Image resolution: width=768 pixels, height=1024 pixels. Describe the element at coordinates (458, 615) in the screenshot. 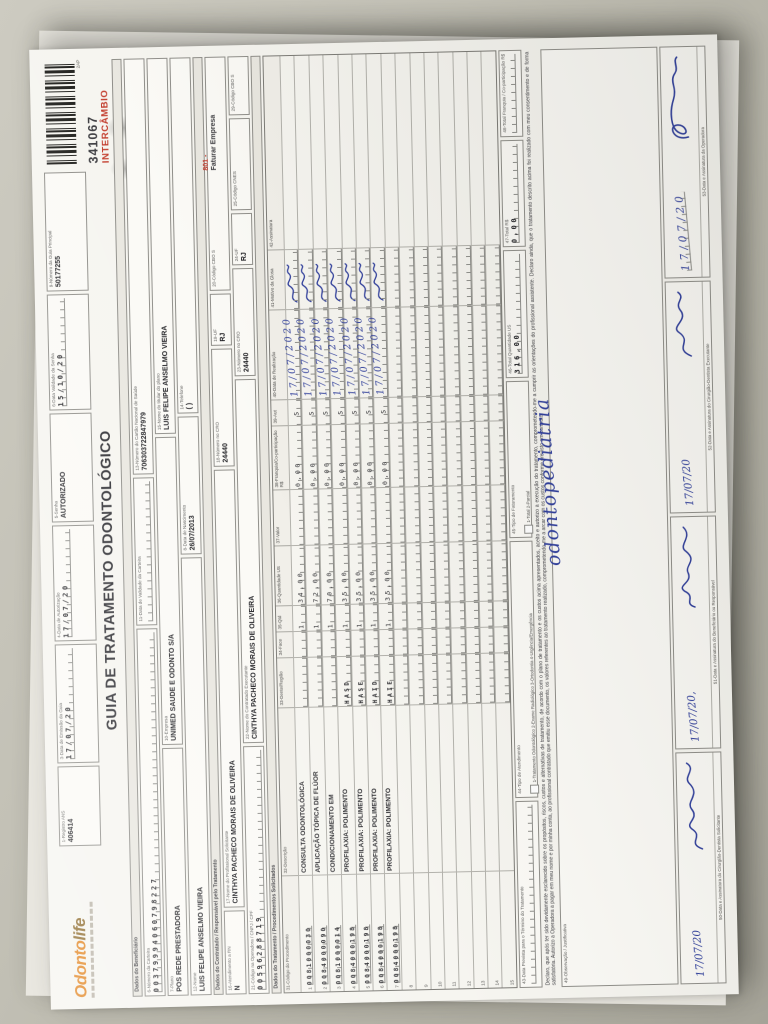

I see `cell-qtd` at that location.